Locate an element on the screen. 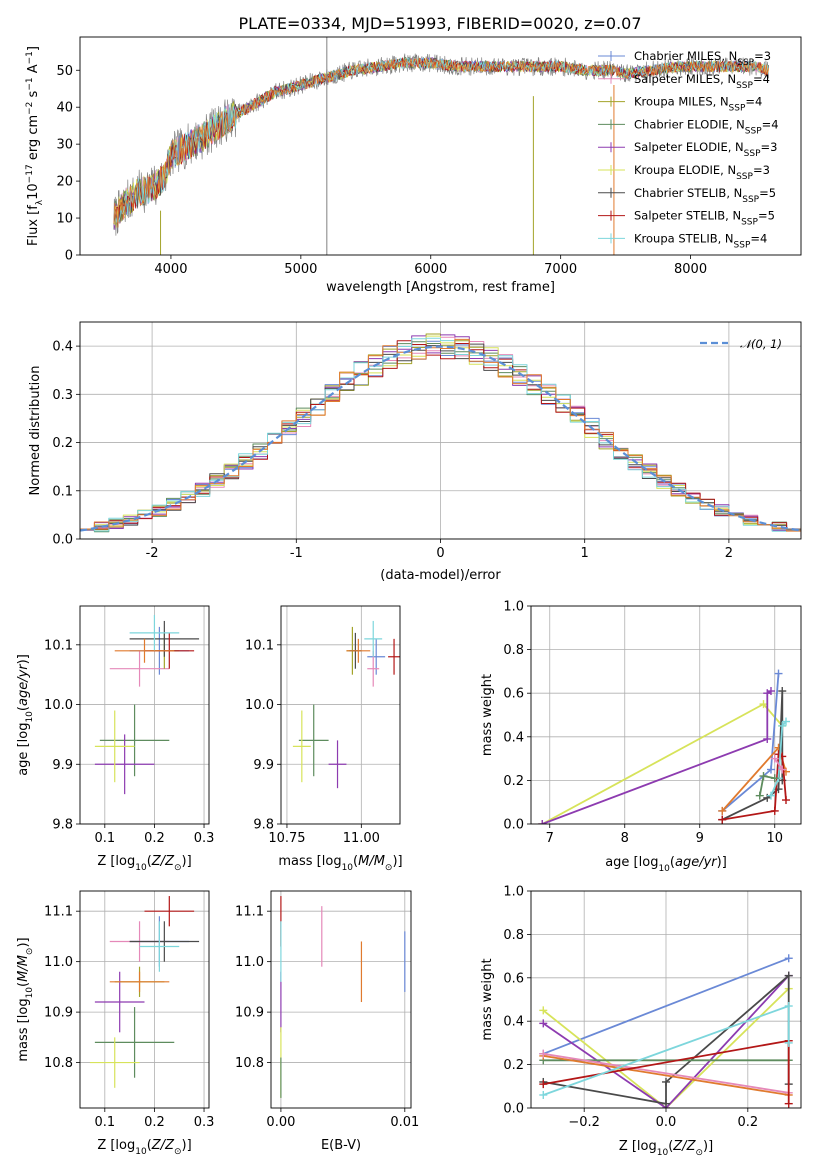 The height and width of the screenshot is (1170, 819). y-axis-label: Flux [fλ10−17 erg cm−2 s−1 A−1] is located at coordinates (35, 146).